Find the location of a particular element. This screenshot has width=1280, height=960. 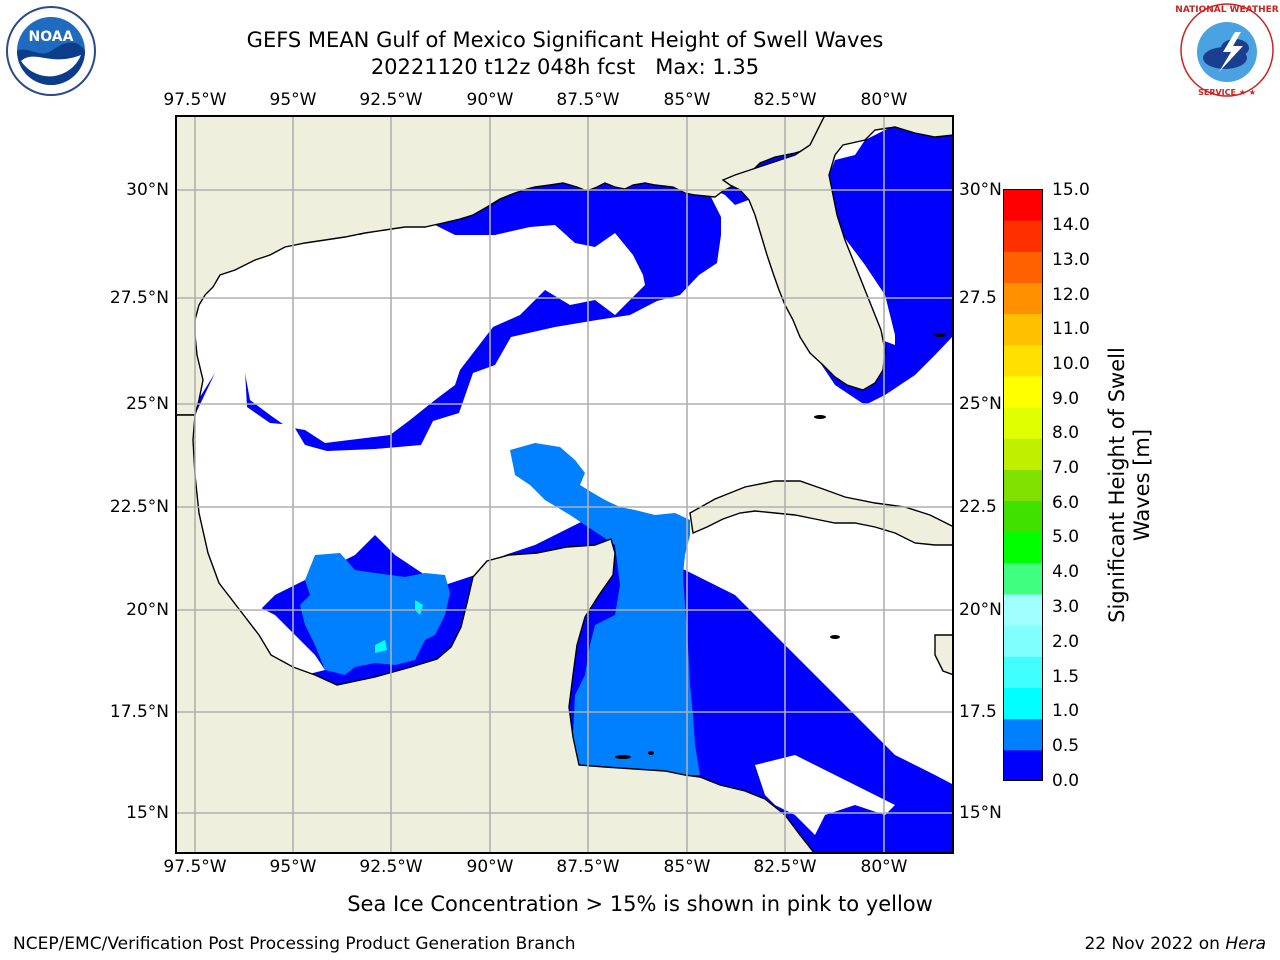

lat-label-right: 17.5 is located at coordinates (978, 712).